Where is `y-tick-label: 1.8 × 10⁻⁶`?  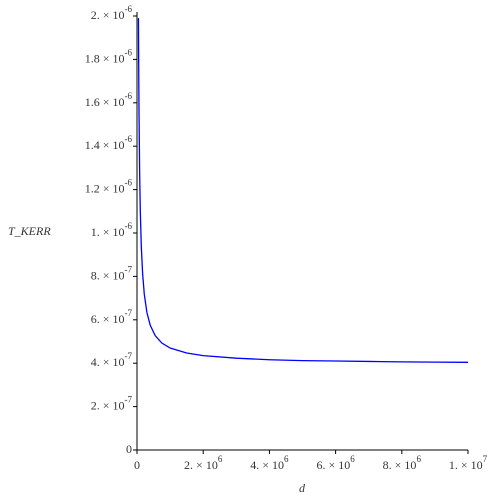 y-tick-label: 1.8 × 10⁻⁶ is located at coordinates (109, 56).